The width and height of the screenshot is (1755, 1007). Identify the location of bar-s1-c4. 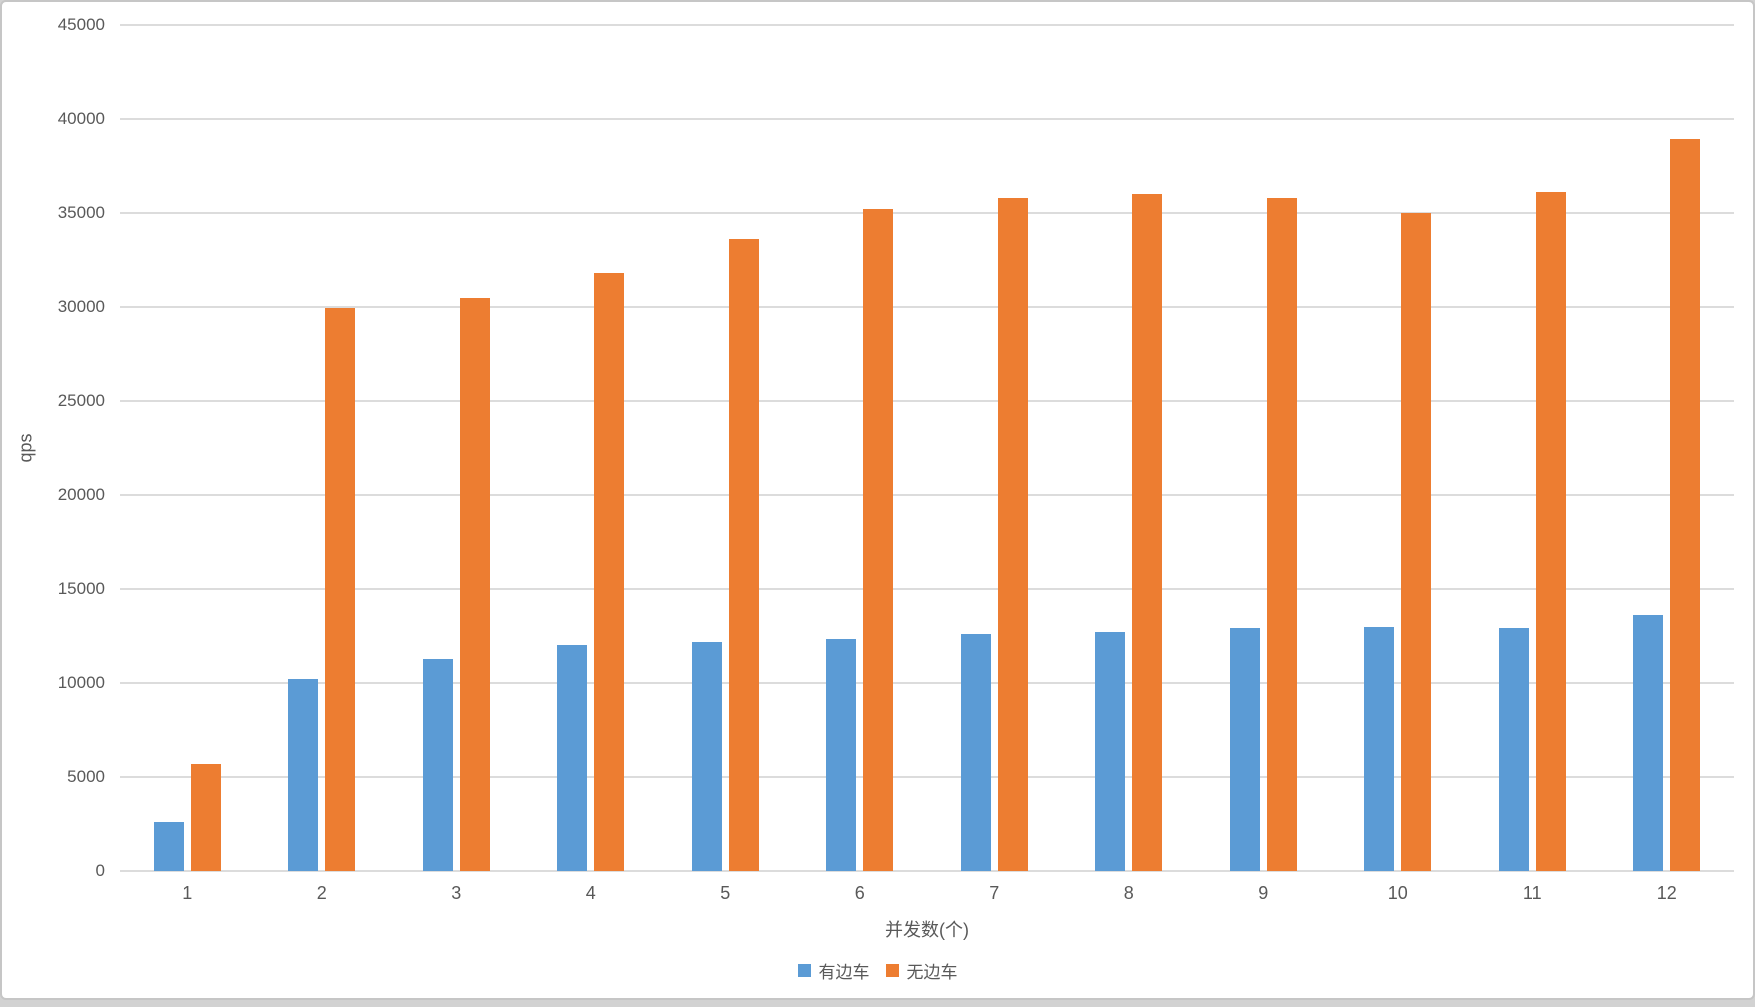
(572, 758).